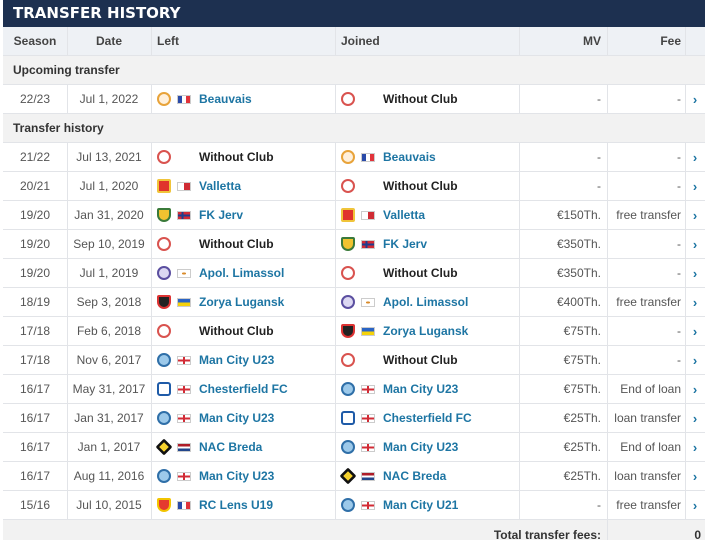  What do you see at coordinates (242, 273) in the screenshot?
I see `left-club-link: Apol. Limassol` at bounding box center [242, 273].